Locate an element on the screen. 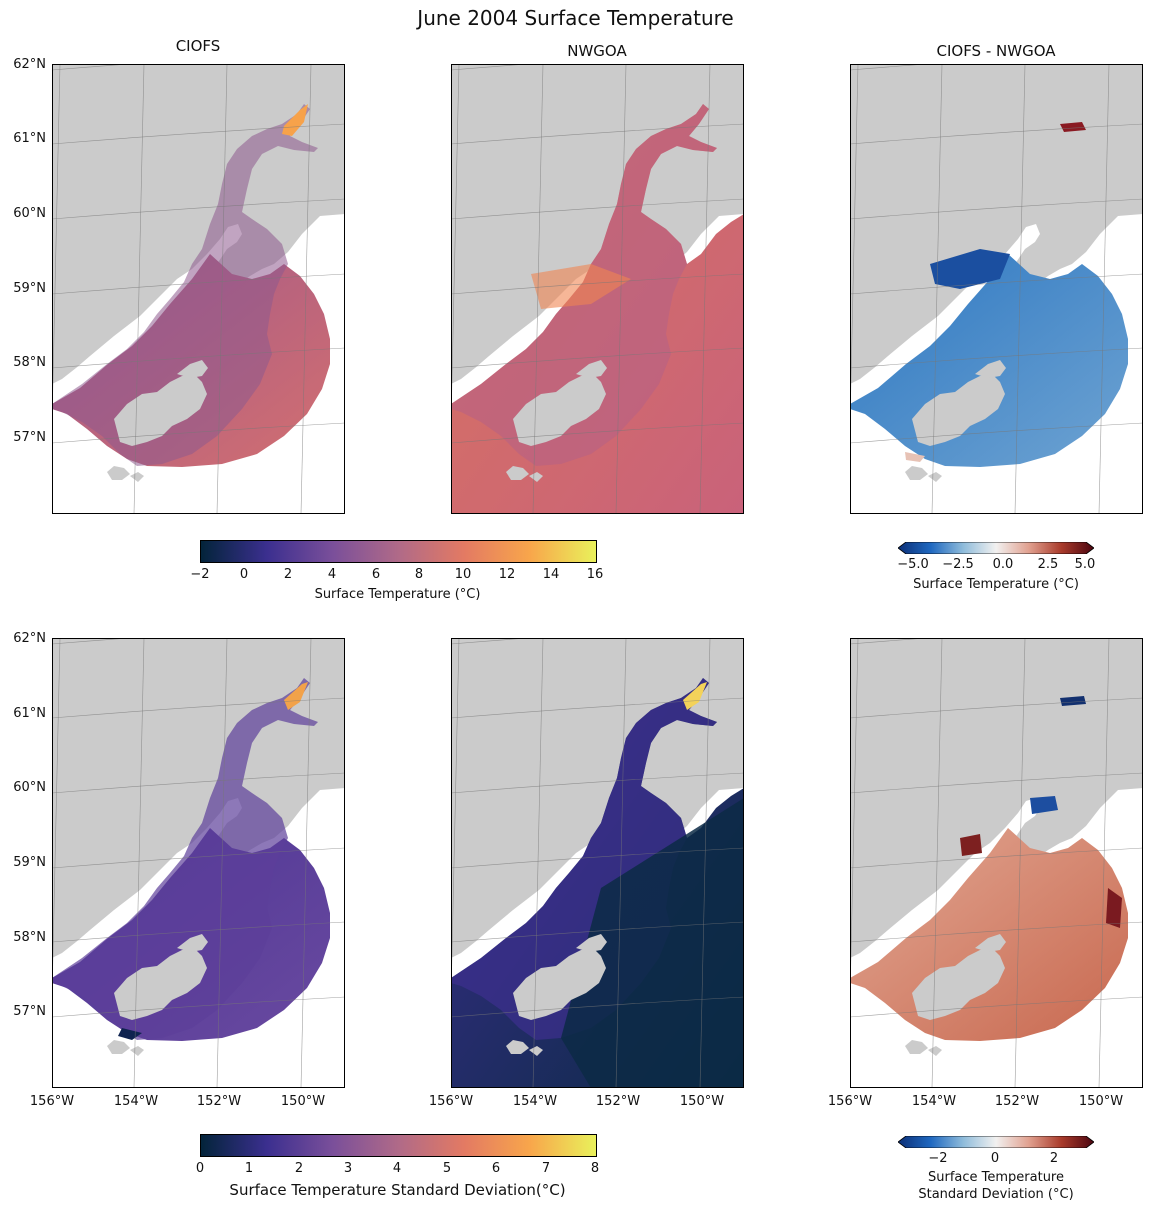 The width and height of the screenshot is (1151, 1214). cb-diff-tick: 5.0 is located at coordinates (1085, 564).